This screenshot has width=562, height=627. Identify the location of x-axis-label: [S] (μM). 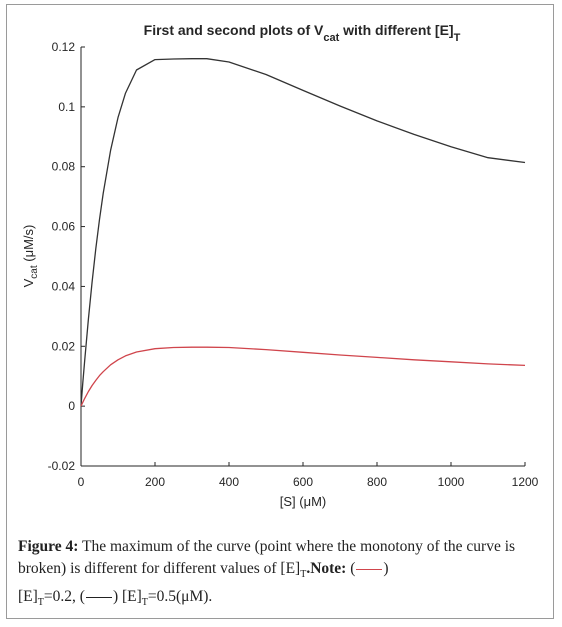
(303, 501).